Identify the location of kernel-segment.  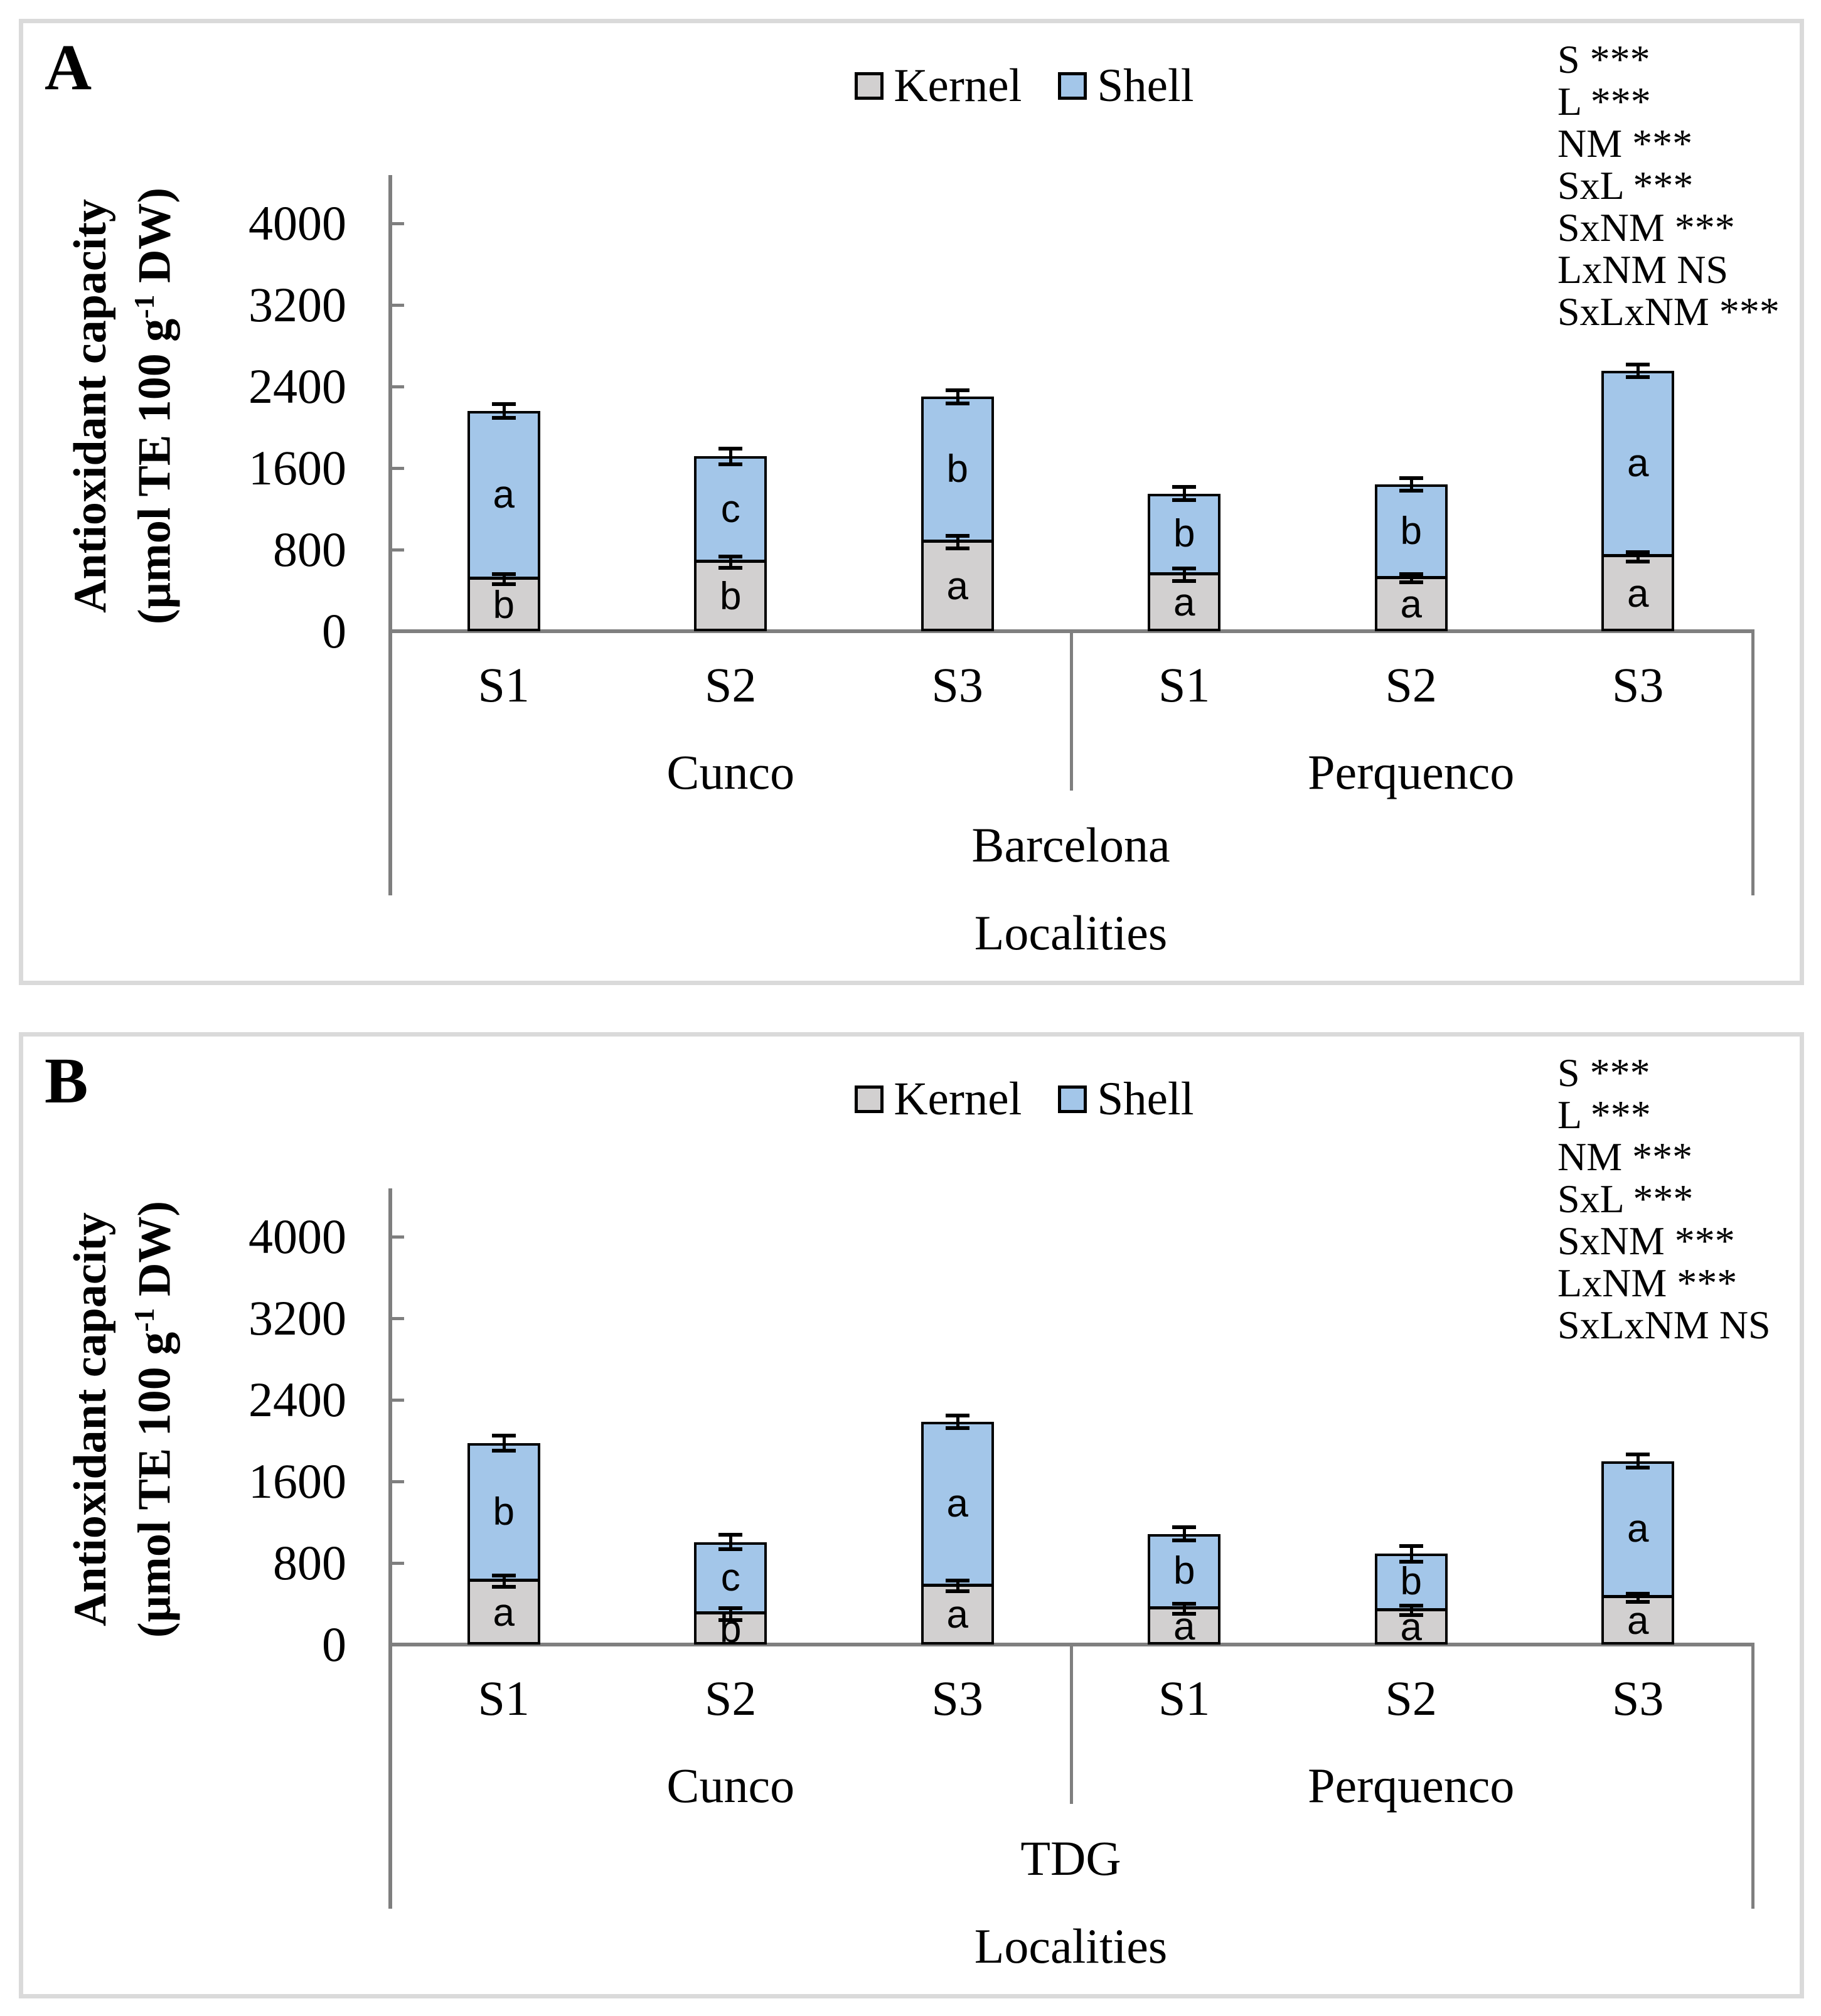
(957, 1612).